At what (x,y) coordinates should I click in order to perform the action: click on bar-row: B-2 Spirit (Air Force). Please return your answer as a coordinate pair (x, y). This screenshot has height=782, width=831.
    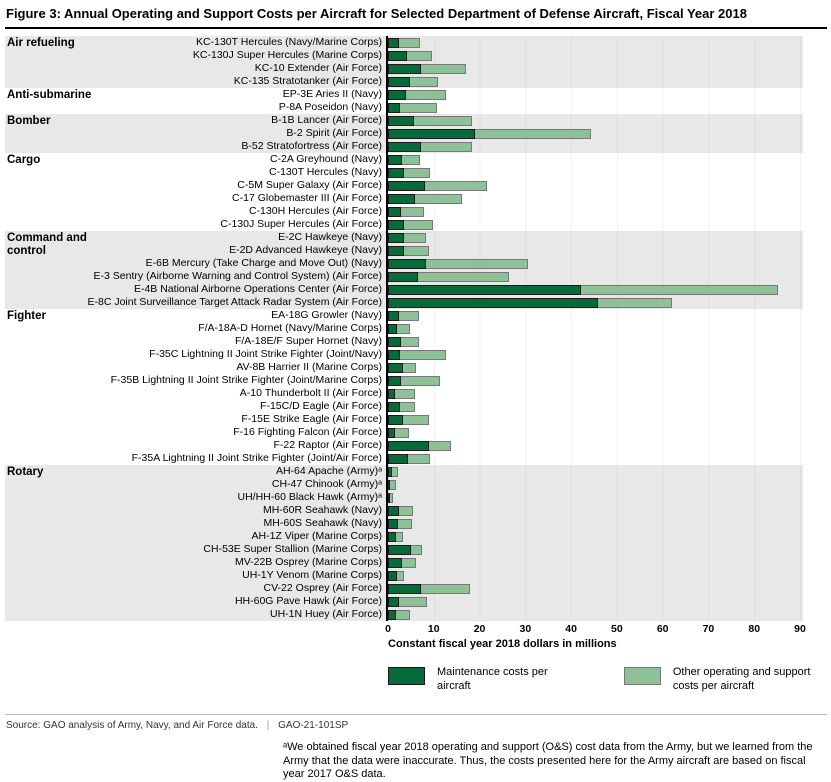
    Looking at the image, I should click on (404, 133).